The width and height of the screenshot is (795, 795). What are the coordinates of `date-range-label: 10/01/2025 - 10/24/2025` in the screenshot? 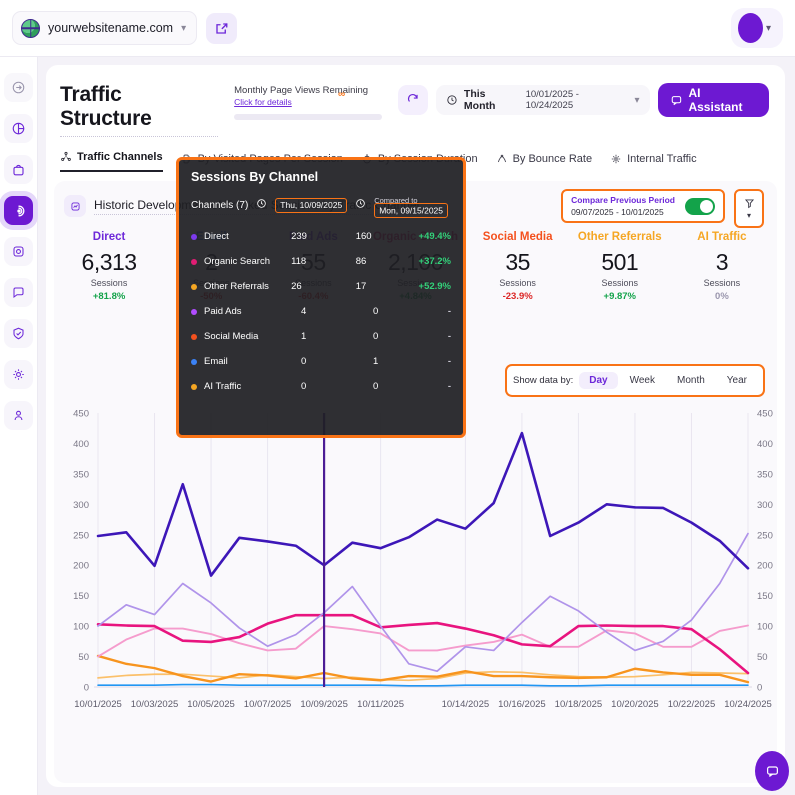 It's located at (552, 100).